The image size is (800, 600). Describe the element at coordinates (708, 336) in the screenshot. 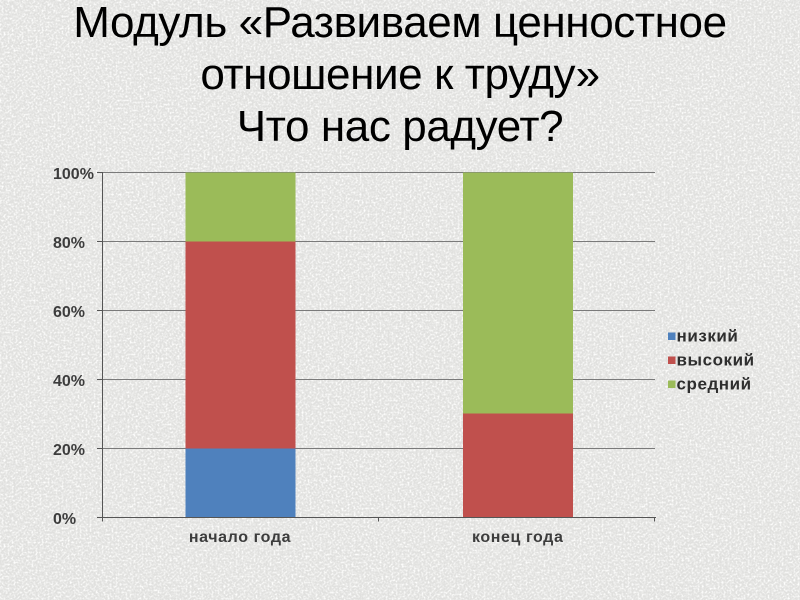

I see `svg-text: низкий` at that location.